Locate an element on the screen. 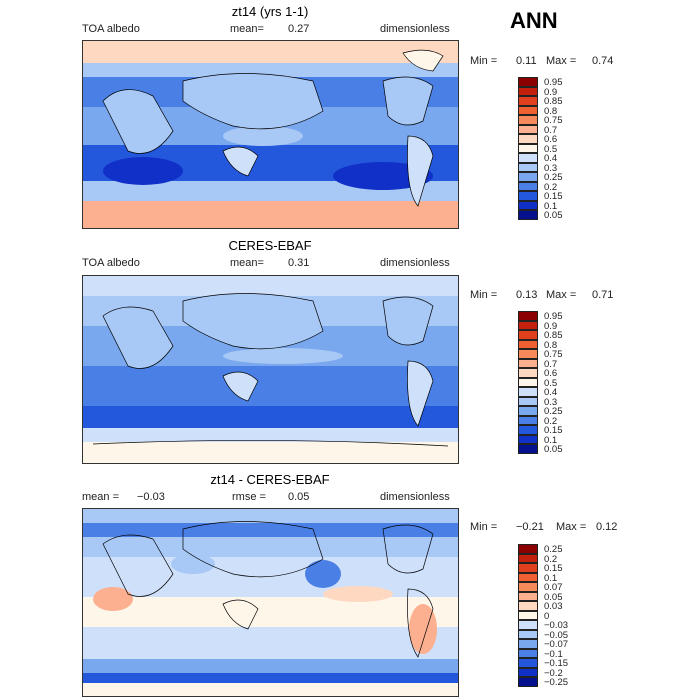 This screenshot has height=700, width=700. panel-1-variable: TOA albedo is located at coordinates (111, 29).